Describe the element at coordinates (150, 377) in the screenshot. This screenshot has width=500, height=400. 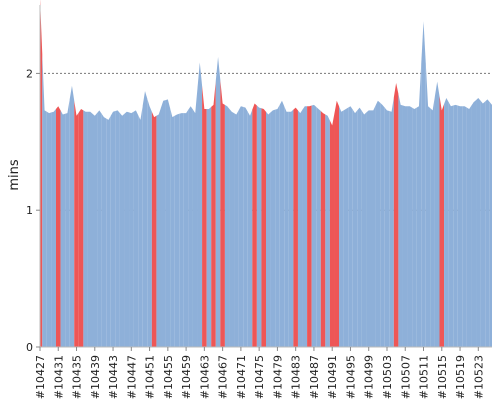
I see `x-tick-label: #10451` at that location.